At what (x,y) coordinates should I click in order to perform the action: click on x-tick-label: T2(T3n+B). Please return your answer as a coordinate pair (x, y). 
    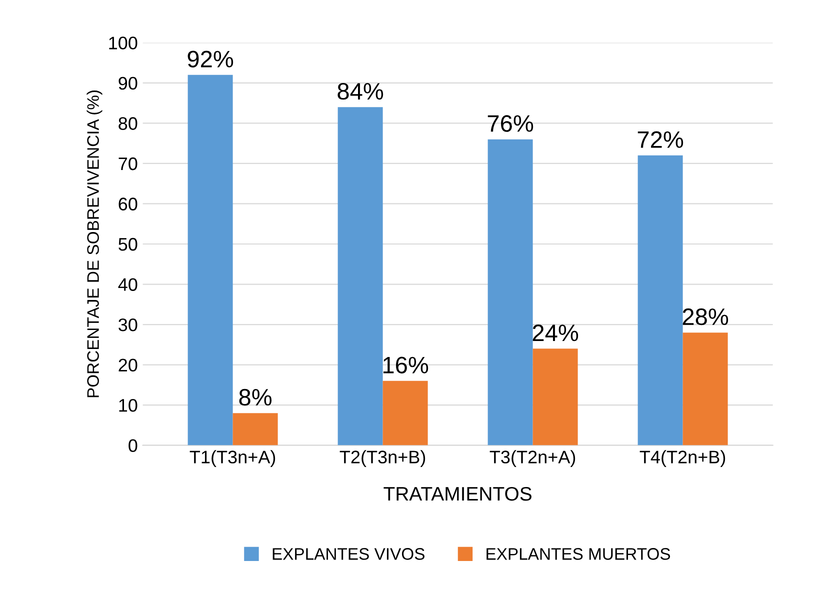
    Looking at the image, I should click on (383, 458).